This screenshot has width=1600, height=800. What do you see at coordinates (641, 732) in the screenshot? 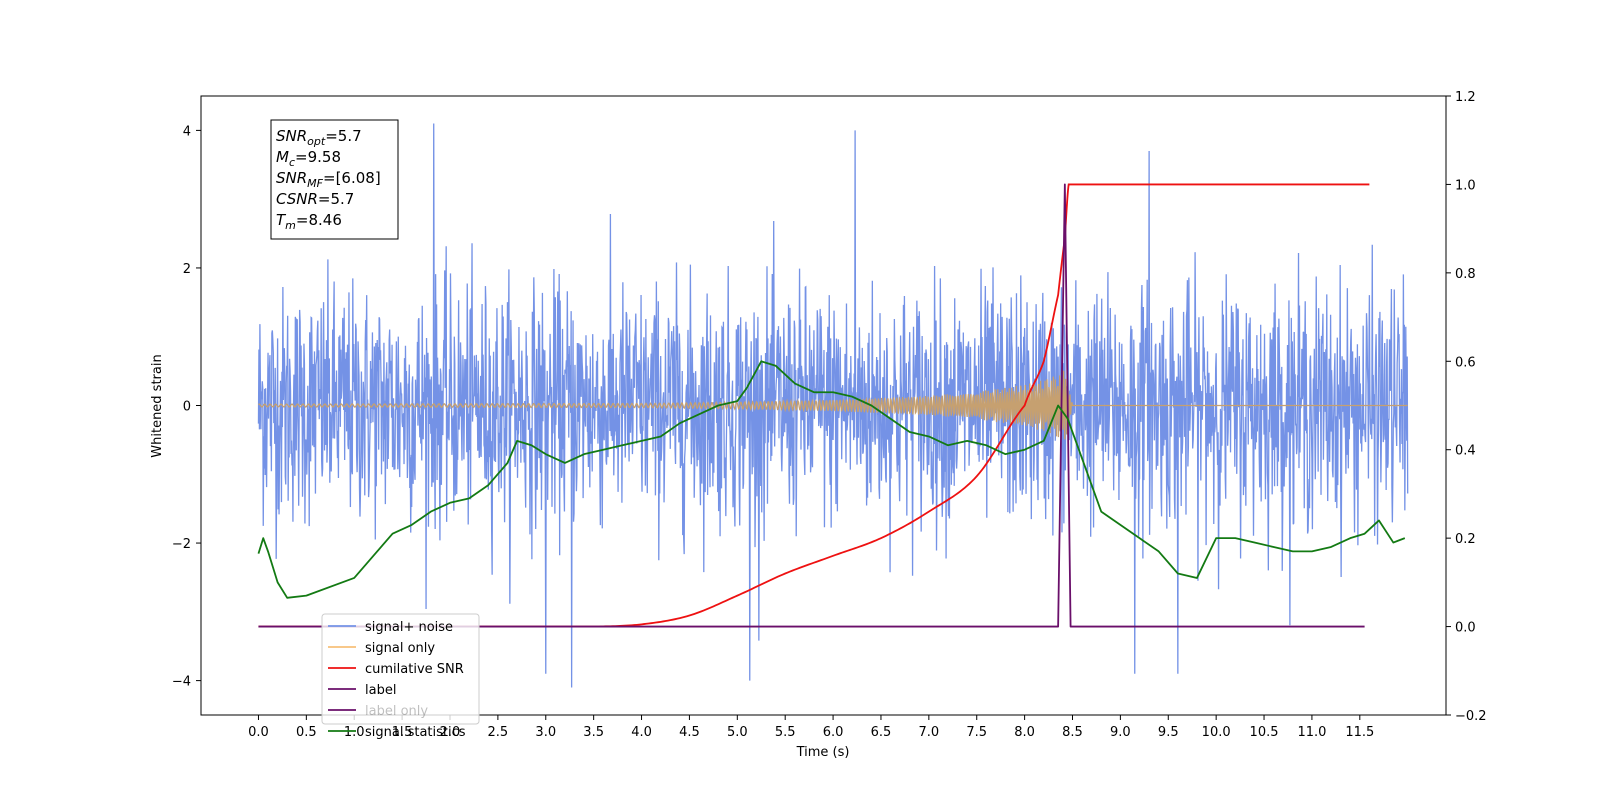
I see `x-tick-label: 4.0` at bounding box center [641, 732].